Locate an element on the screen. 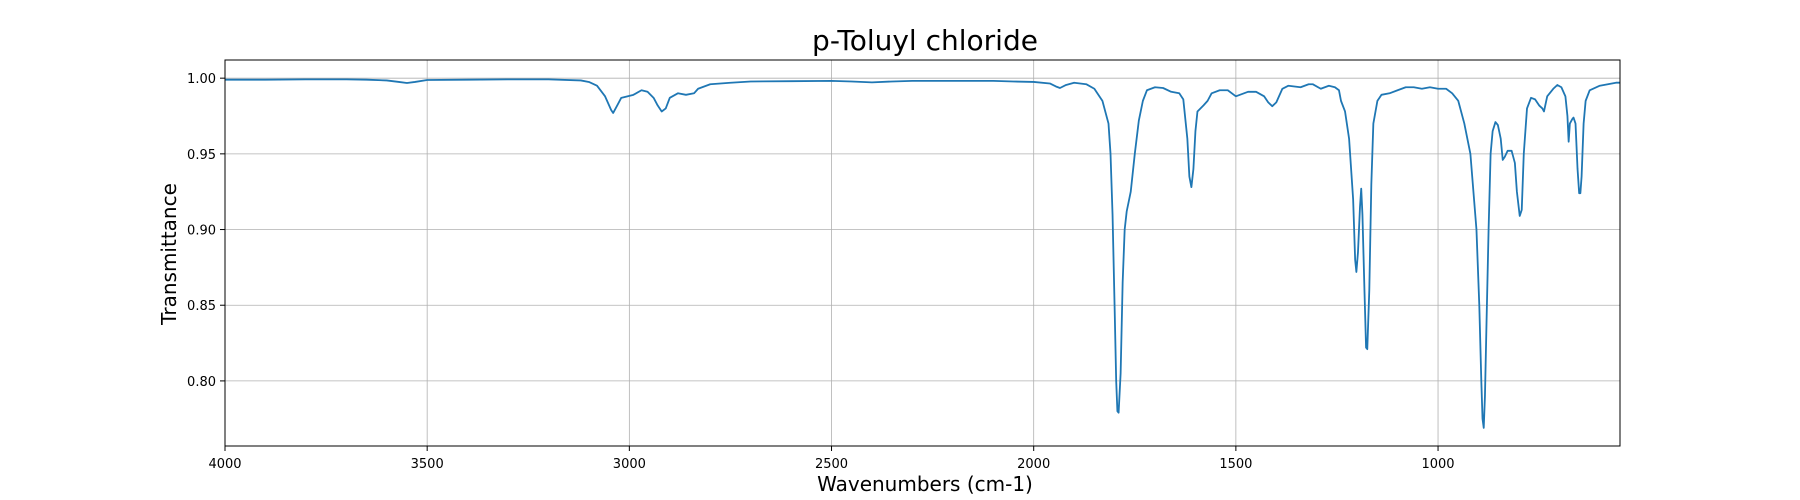 The height and width of the screenshot is (500, 1800). y-tick-label: 0.80 is located at coordinates (201, 382).